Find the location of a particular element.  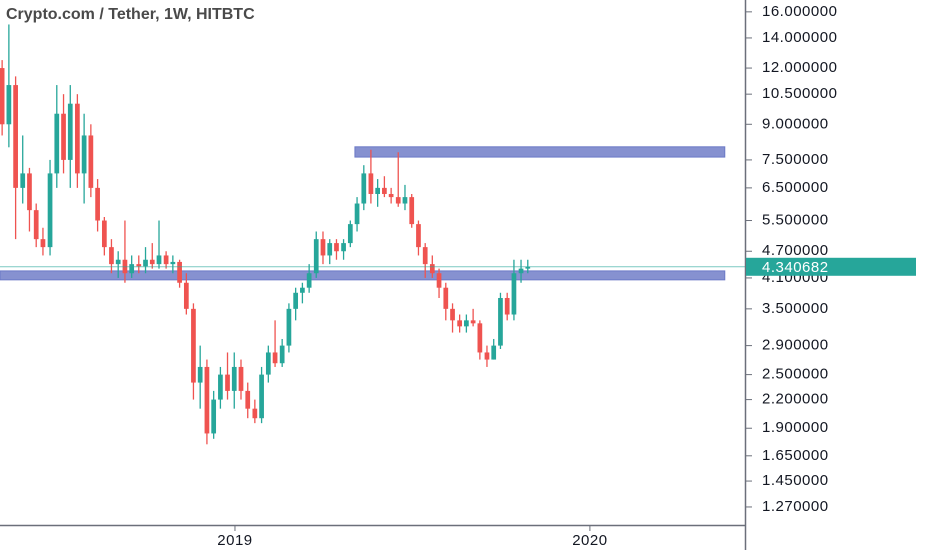

y-tick-label: 7.500000 is located at coordinates (795, 159).